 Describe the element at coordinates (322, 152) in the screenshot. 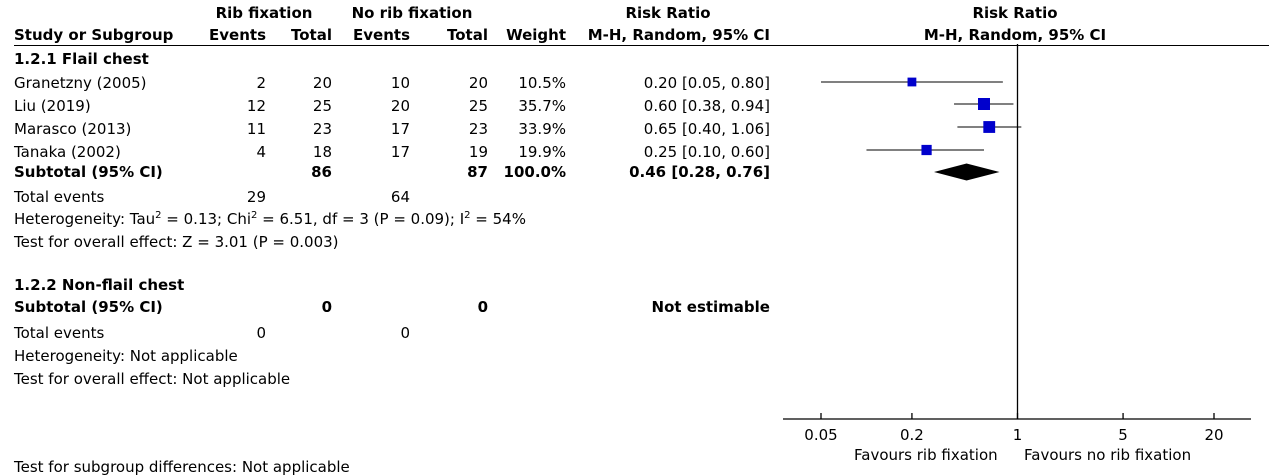

I see `study-total-1: 18` at that location.